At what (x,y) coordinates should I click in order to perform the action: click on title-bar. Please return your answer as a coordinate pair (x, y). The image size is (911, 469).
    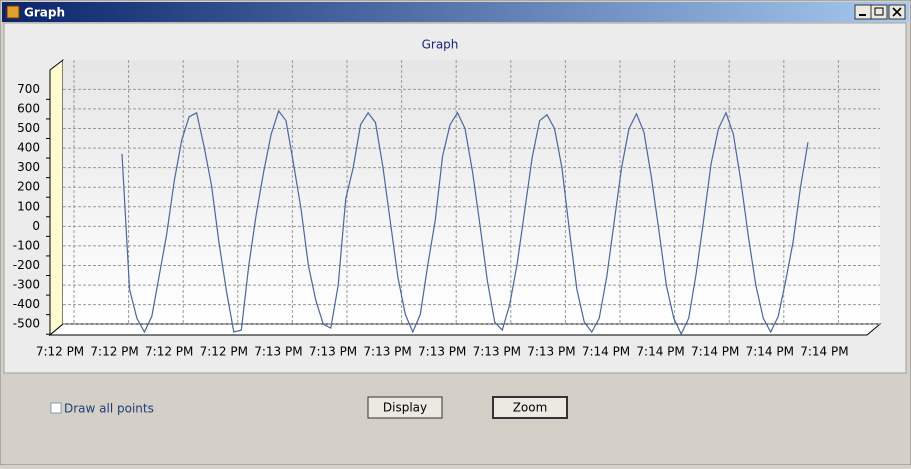
    Looking at the image, I should click on (455, 12).